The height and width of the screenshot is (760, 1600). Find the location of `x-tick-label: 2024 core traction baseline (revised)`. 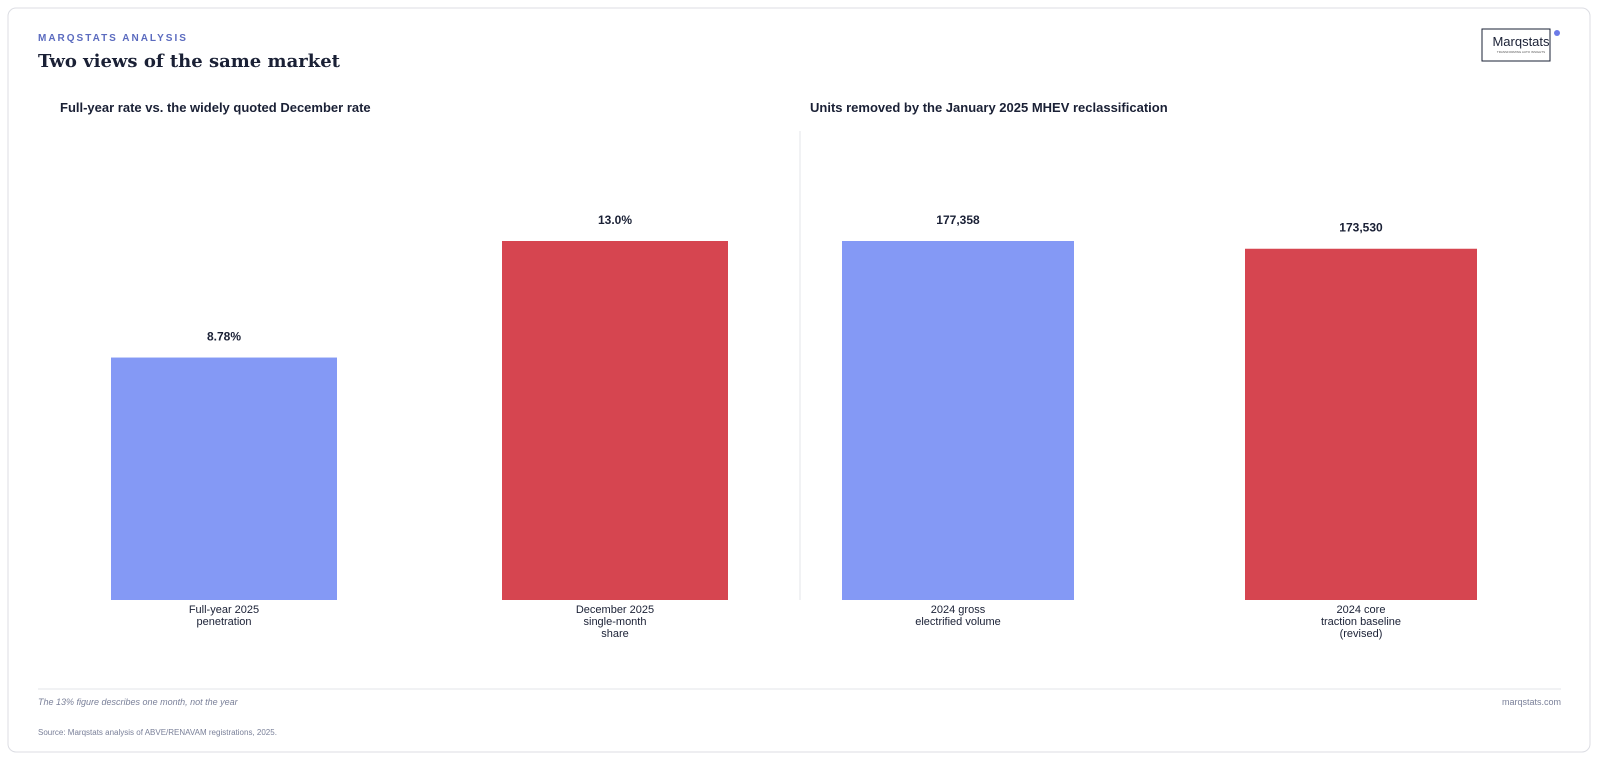

x-tick-label: 2024 core traction baseline (revised) is located at coordinates (1361, 622).